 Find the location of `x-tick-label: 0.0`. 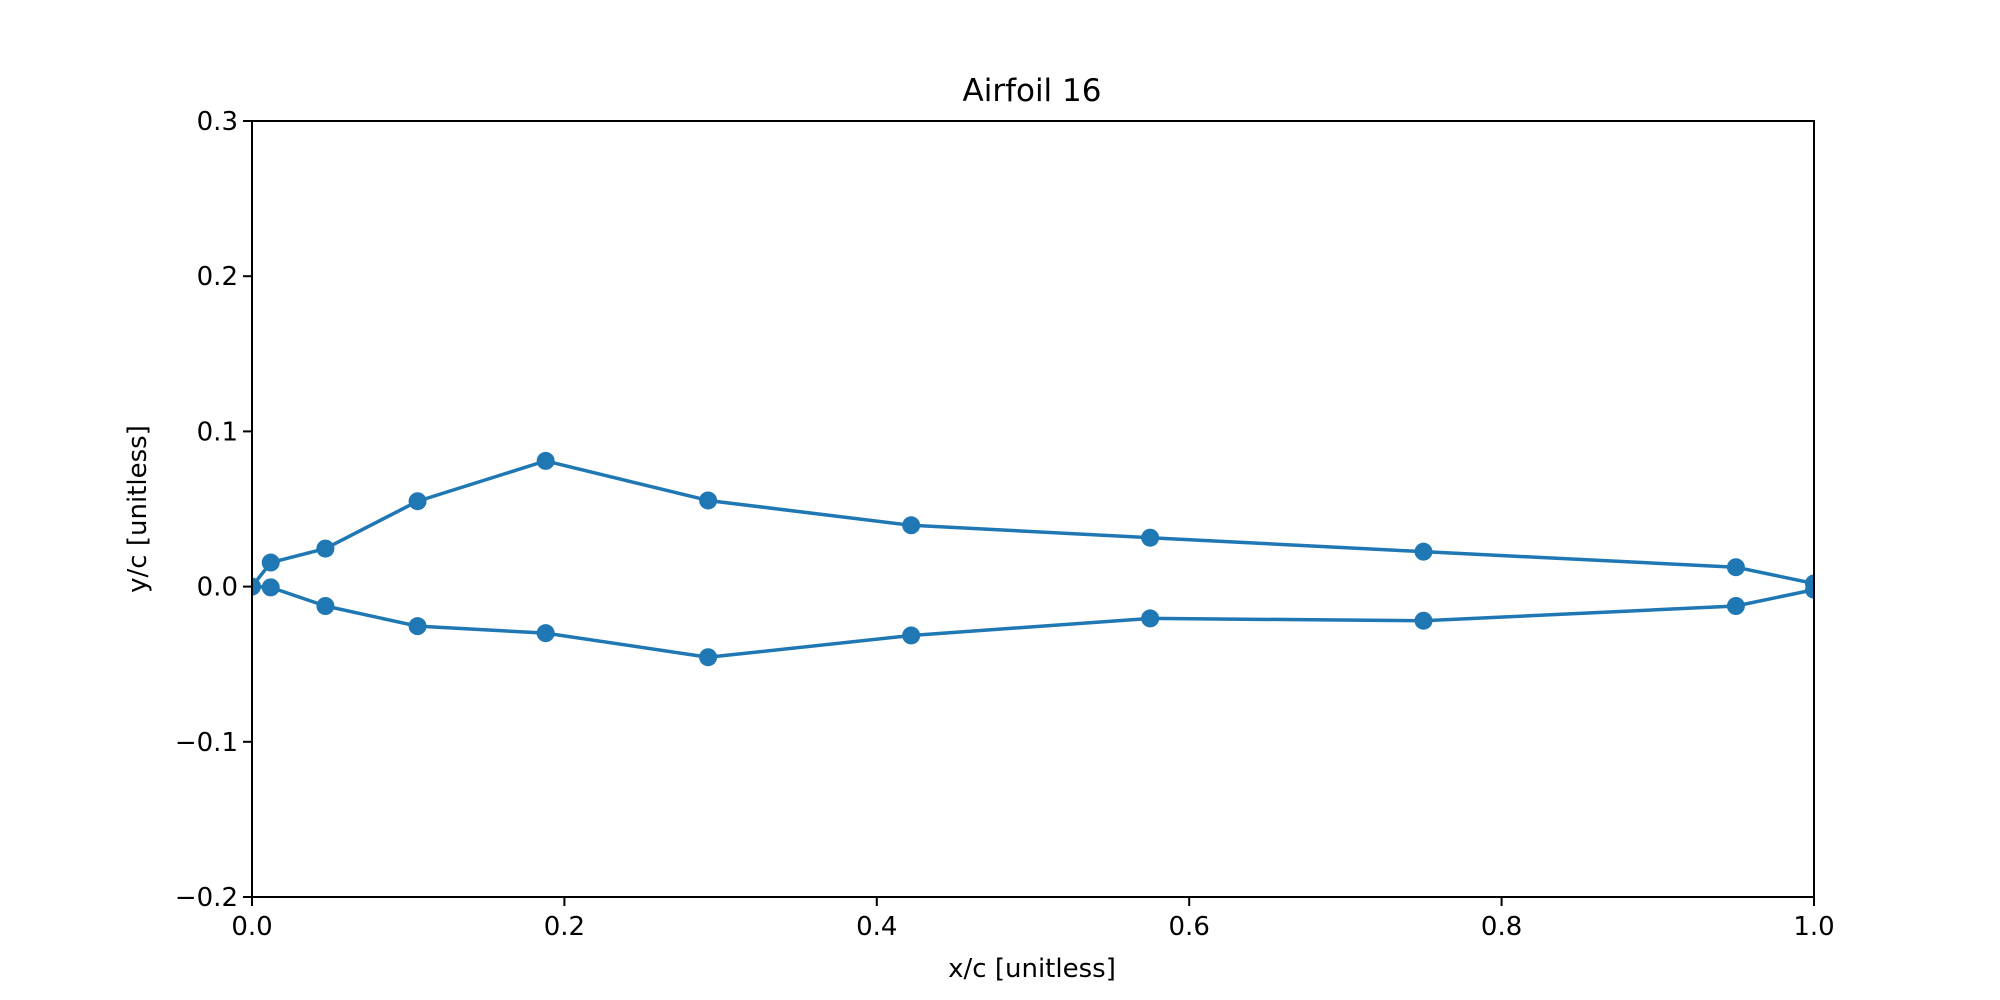

x-tick-label: 0.0 is located at coordinates (251, 927).